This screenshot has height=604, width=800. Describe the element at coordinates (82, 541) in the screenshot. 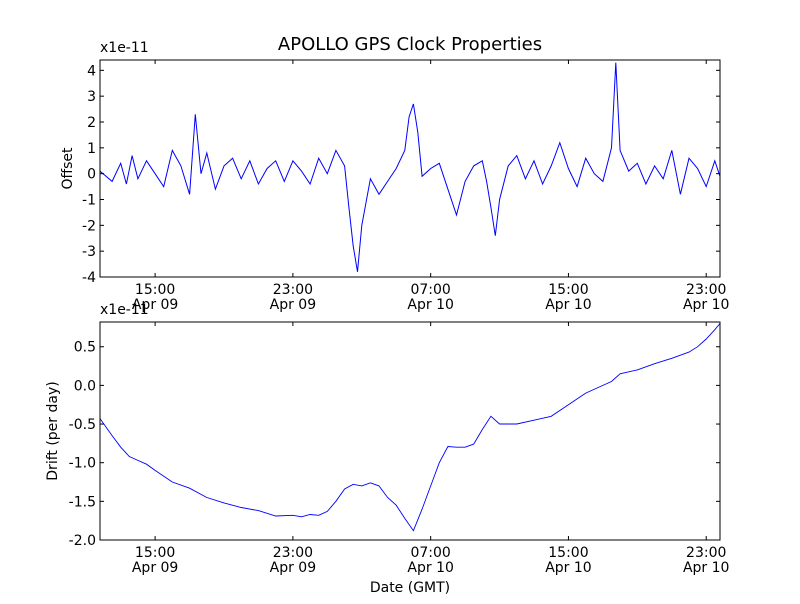

I see `y-tick-label: -2.0` at that location.